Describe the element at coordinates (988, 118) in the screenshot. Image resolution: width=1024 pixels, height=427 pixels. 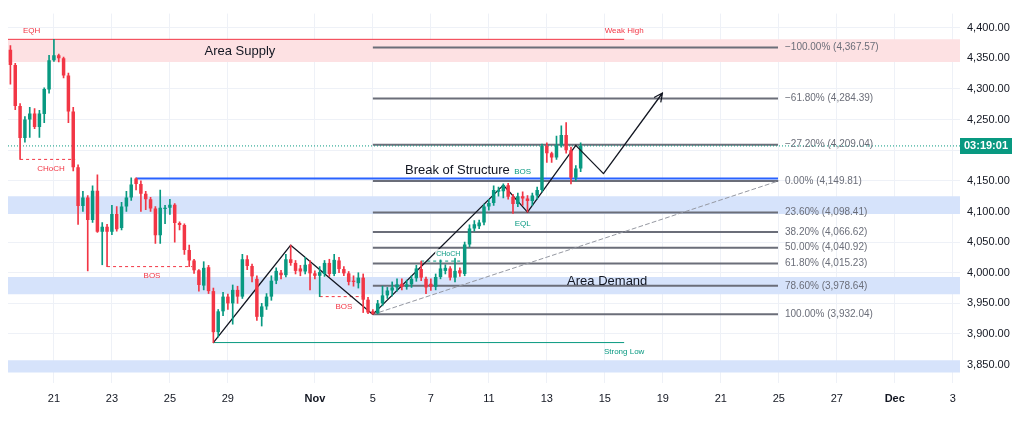
I see `y-tick-label: 4,250.00` at that location.